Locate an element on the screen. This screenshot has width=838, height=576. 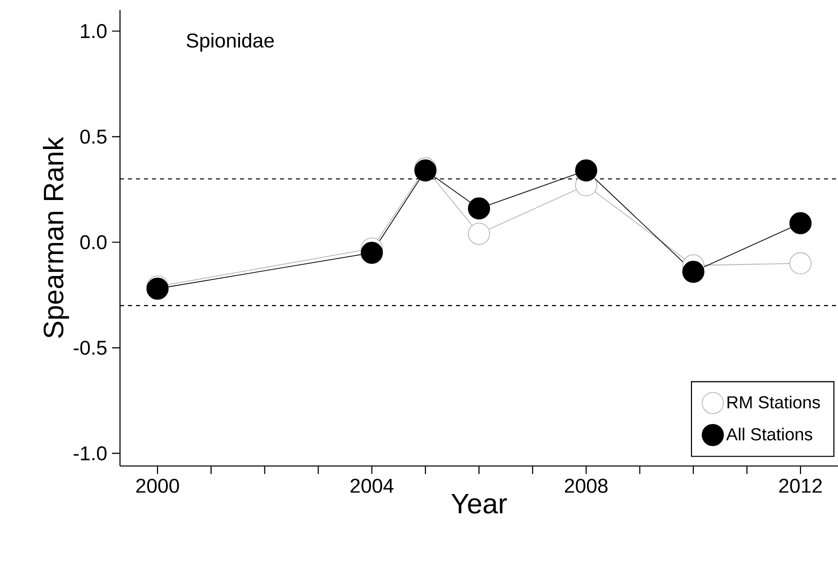
y-tick-label: 1.0 is located at coordinates (94, 31).